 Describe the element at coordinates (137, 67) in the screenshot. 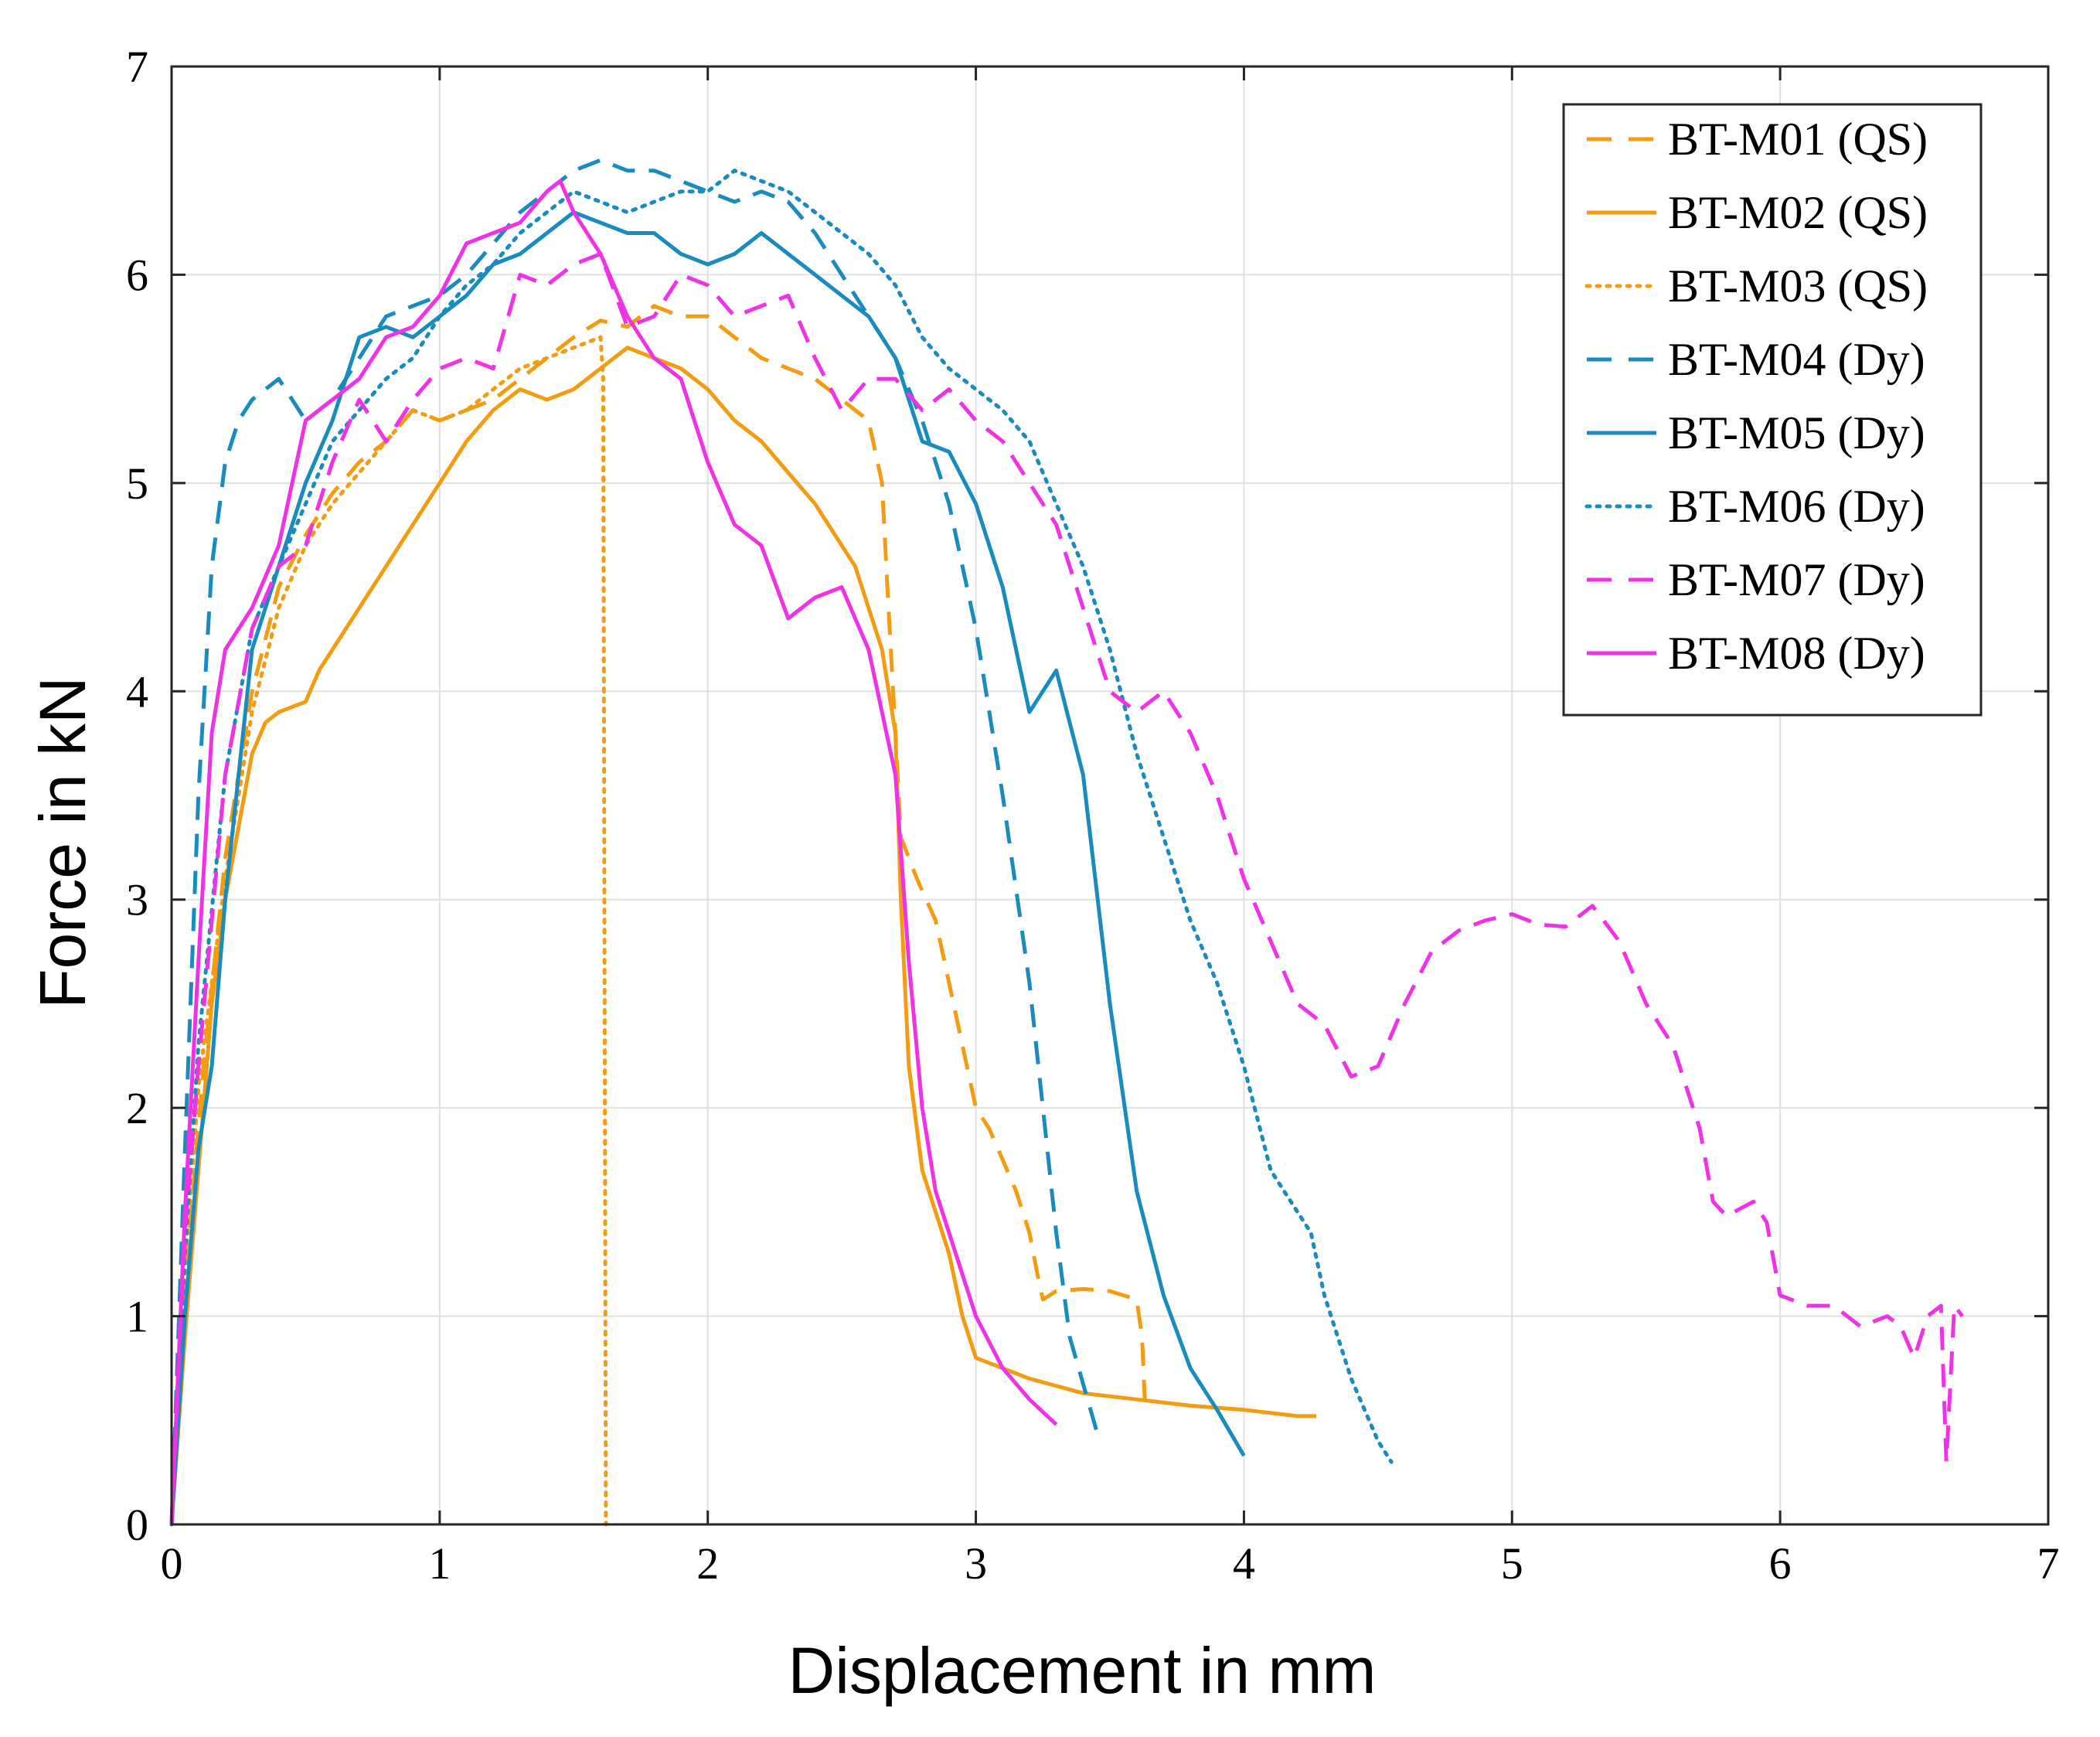

I see `y-tick-label: 7` at that location.